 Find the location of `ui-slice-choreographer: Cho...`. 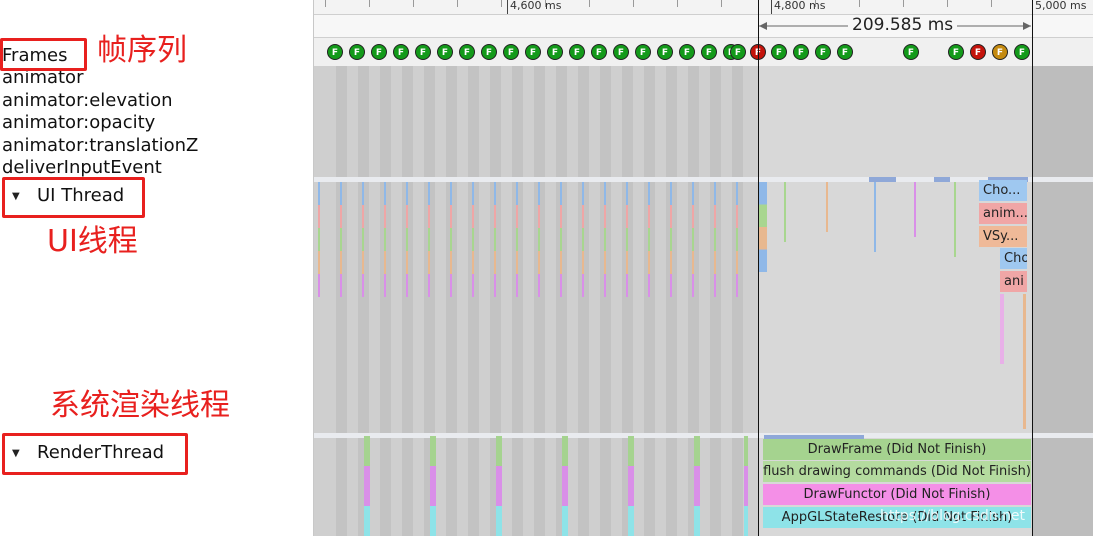

ui-slice-choreographer: Cho... is located at coordinates (1003, 190).